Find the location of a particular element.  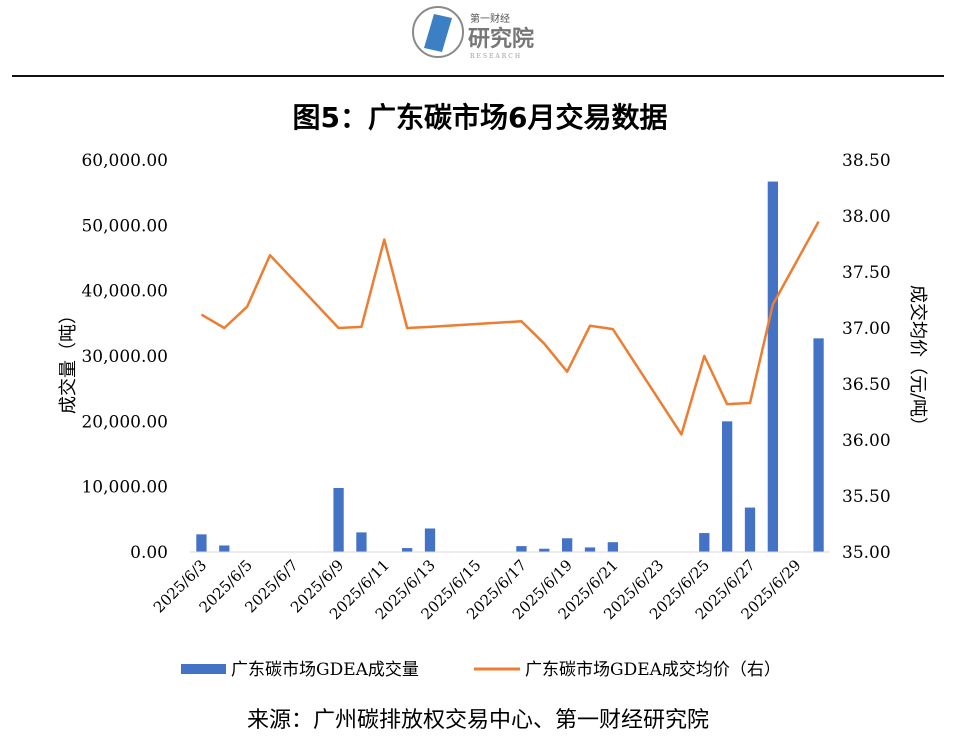

source-note: 来源：广州碳排放权交易中心、第一财经研究院 is located at coordinates (477, 720).